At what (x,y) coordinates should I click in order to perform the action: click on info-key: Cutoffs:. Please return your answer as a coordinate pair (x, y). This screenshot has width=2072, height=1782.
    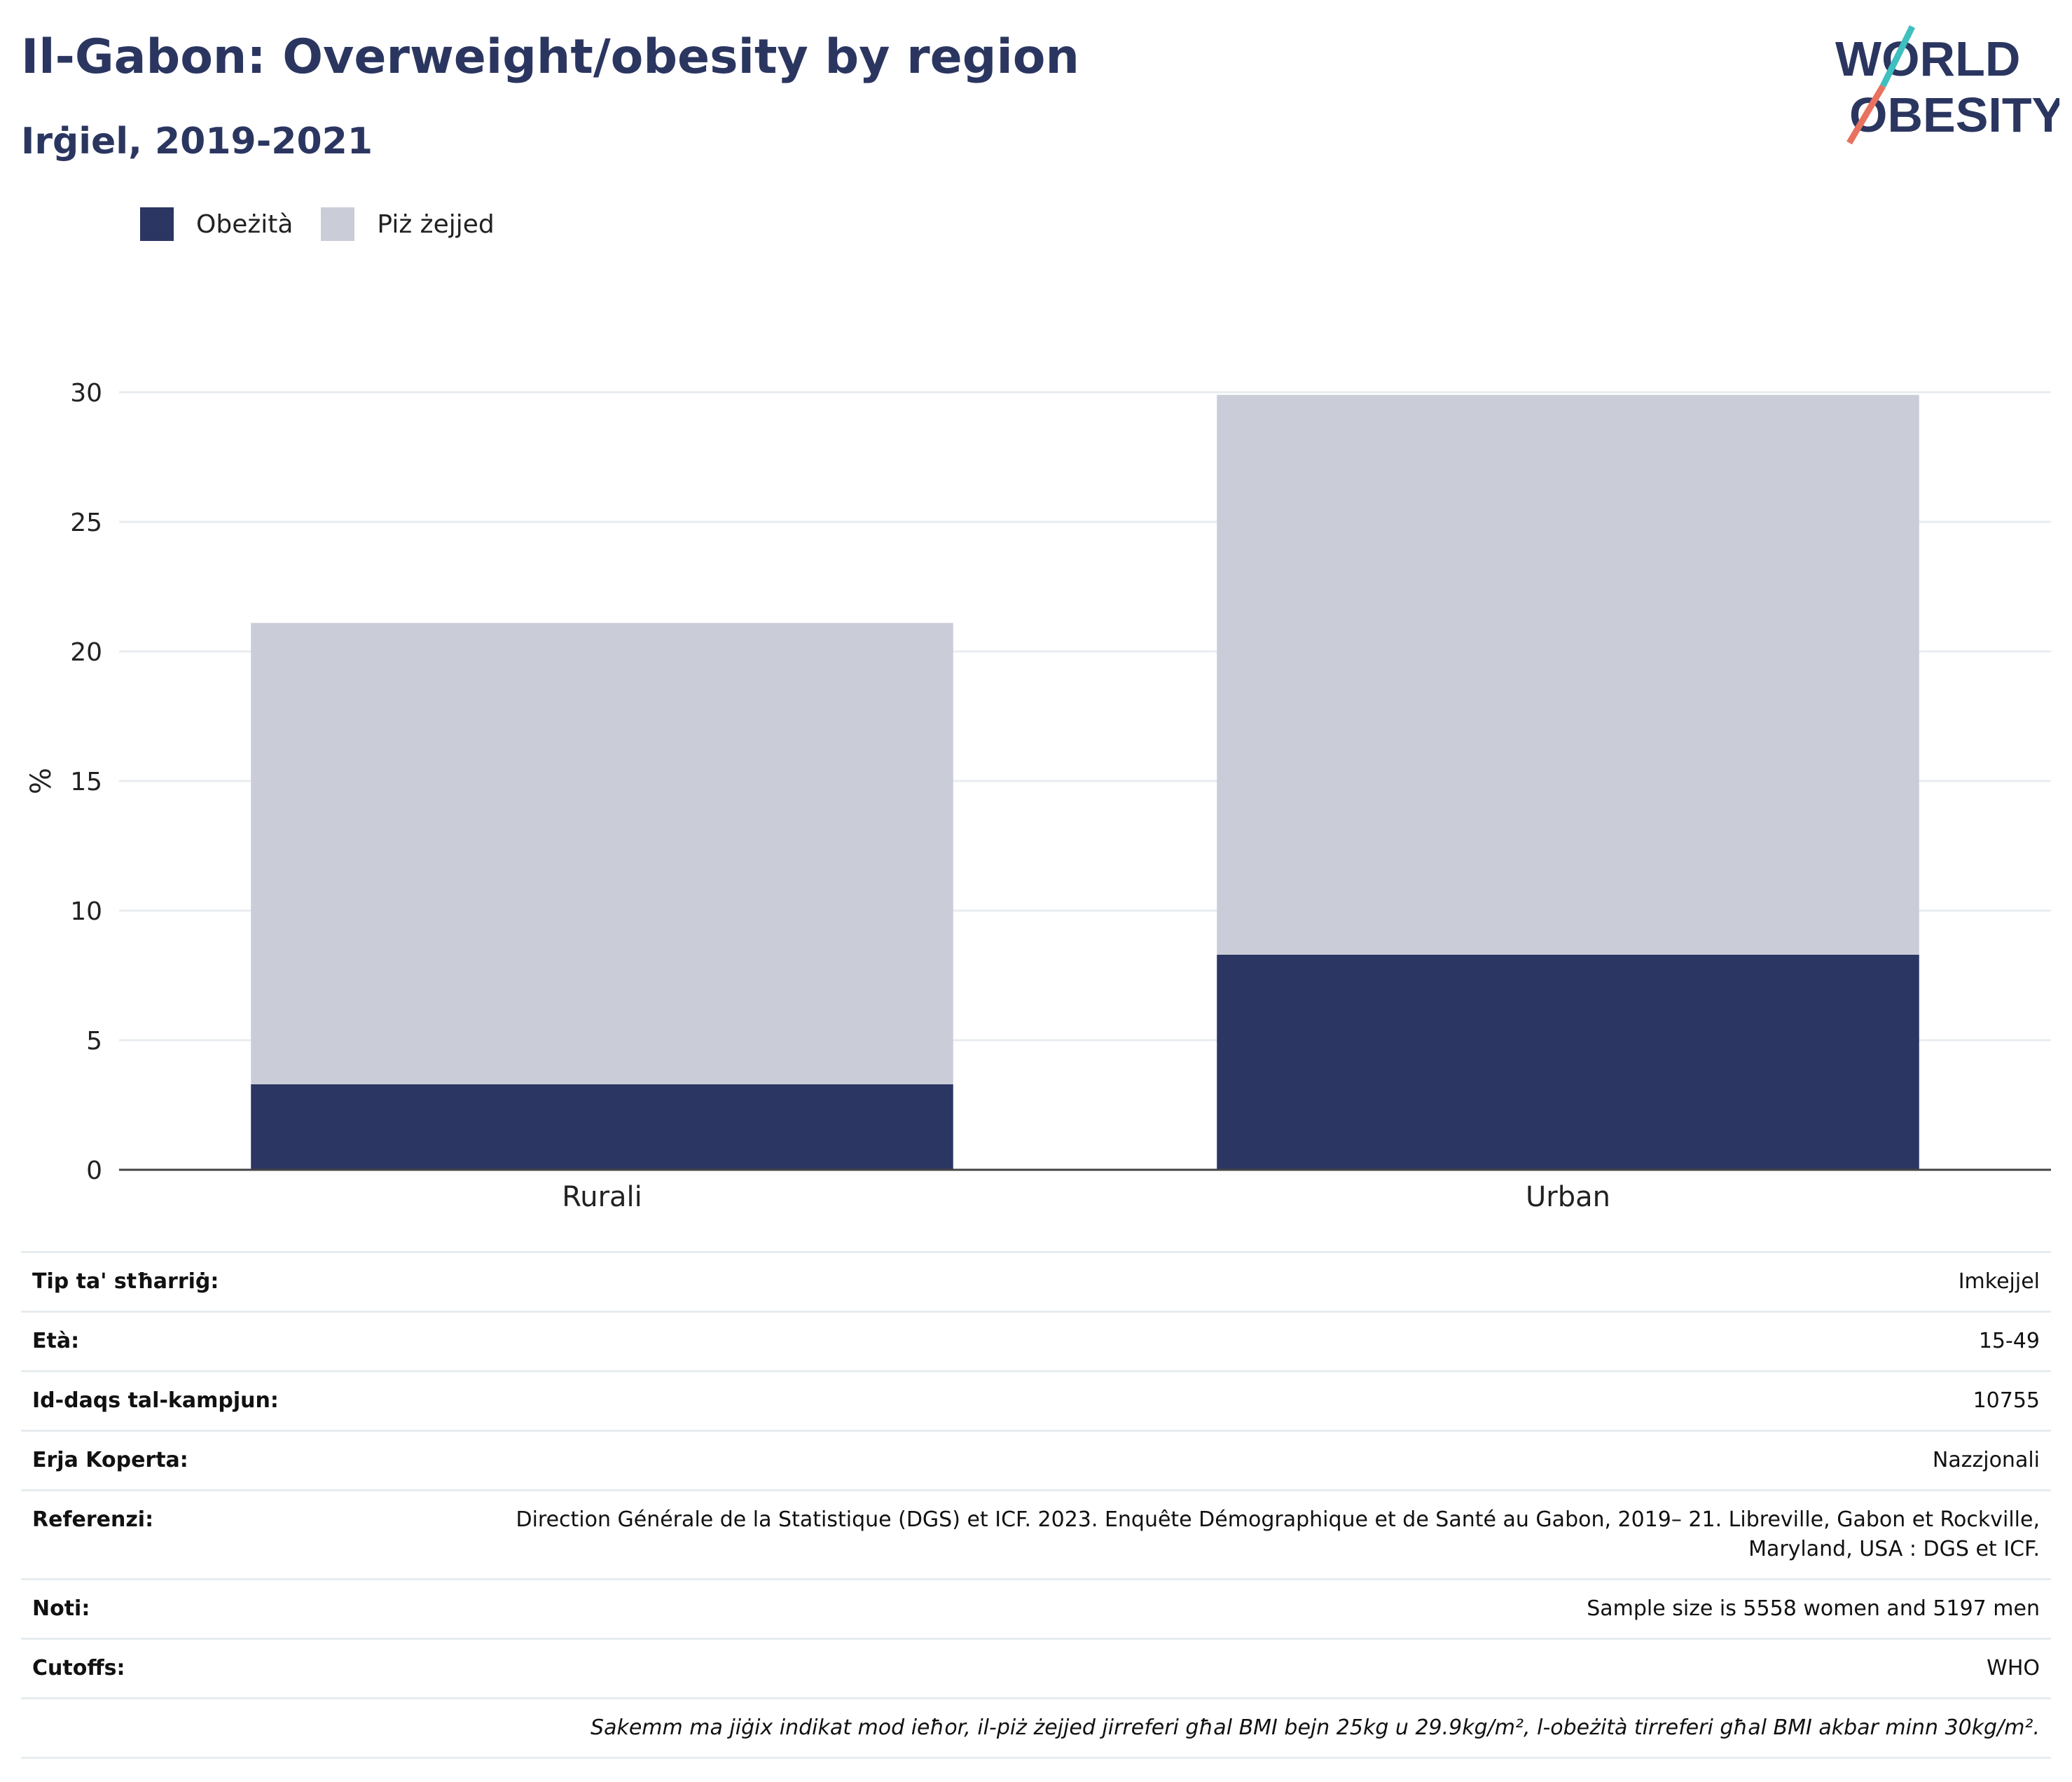
    Looking at the image, I should click on (243, 1668).